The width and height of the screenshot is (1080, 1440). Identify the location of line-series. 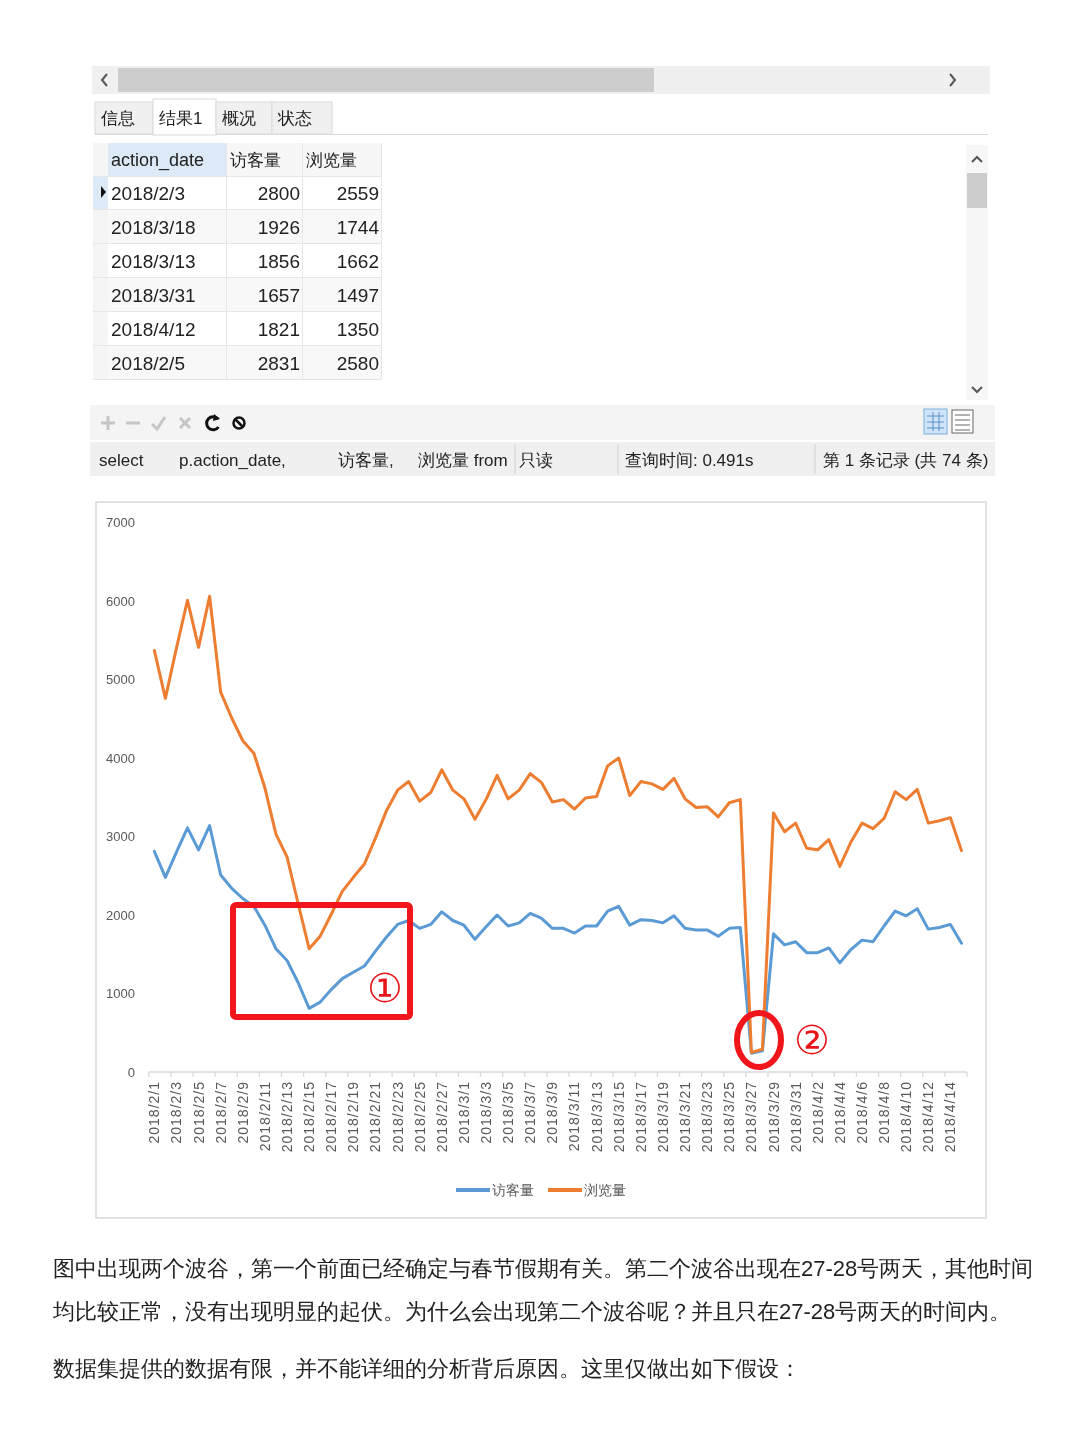
(557, 939).